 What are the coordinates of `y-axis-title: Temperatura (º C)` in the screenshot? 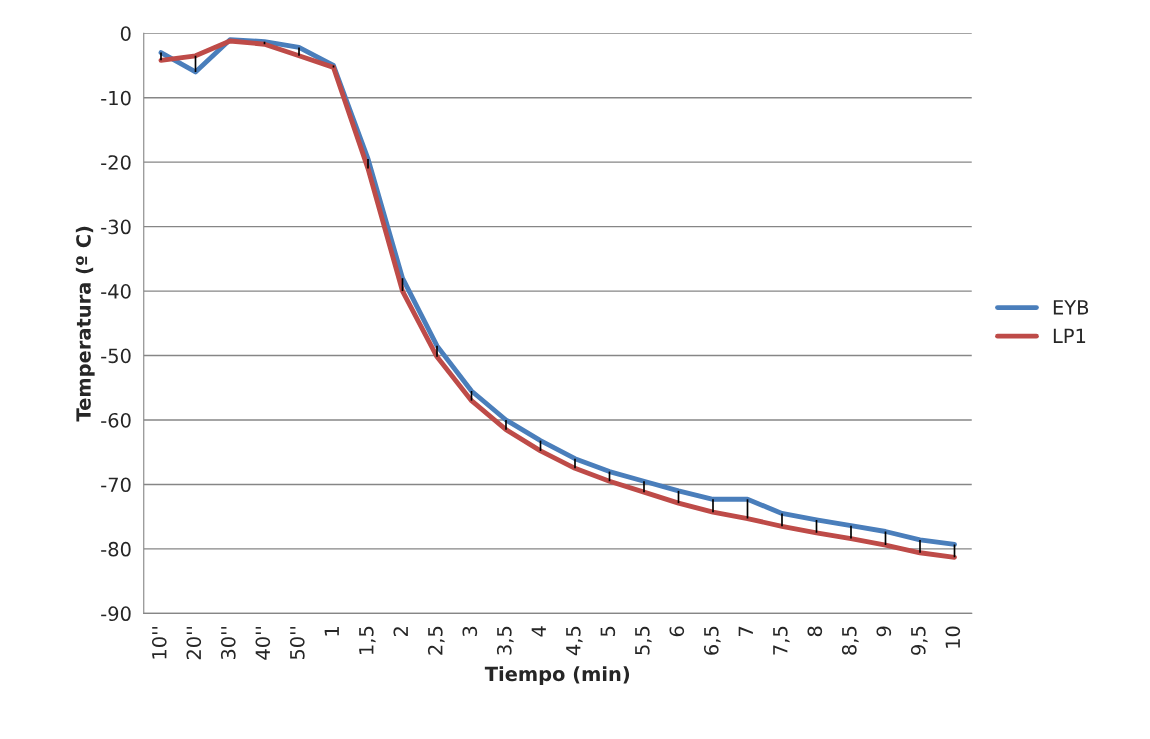 It's located at (85, 324).